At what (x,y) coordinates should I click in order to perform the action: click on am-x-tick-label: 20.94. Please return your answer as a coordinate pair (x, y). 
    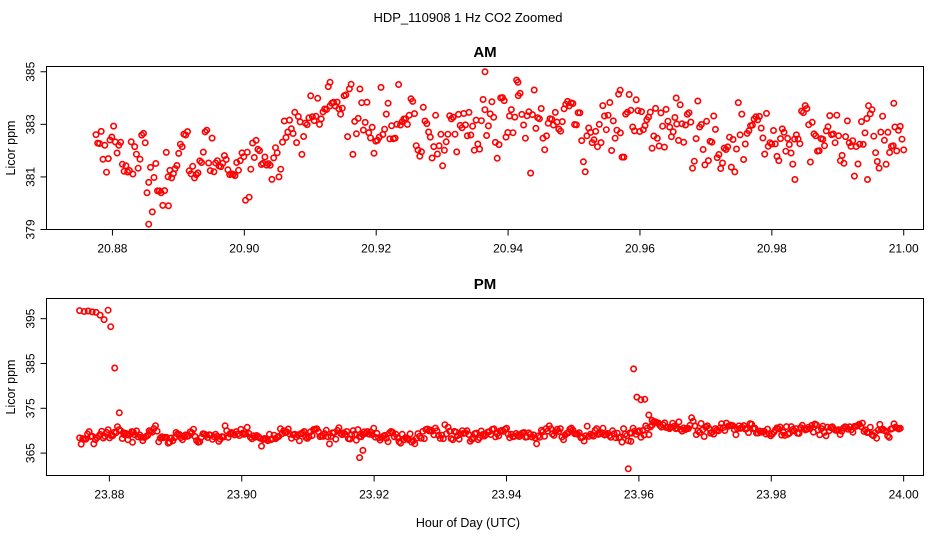
    Looking at the image, I should click on (508, 249).